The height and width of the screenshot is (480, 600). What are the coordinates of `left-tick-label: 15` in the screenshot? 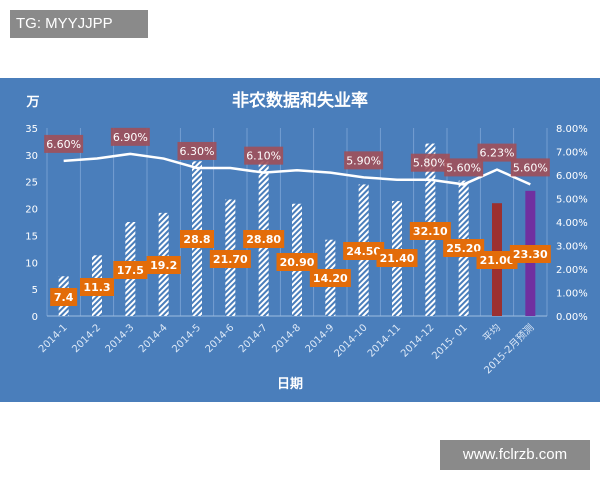 It's located at (31, 236).